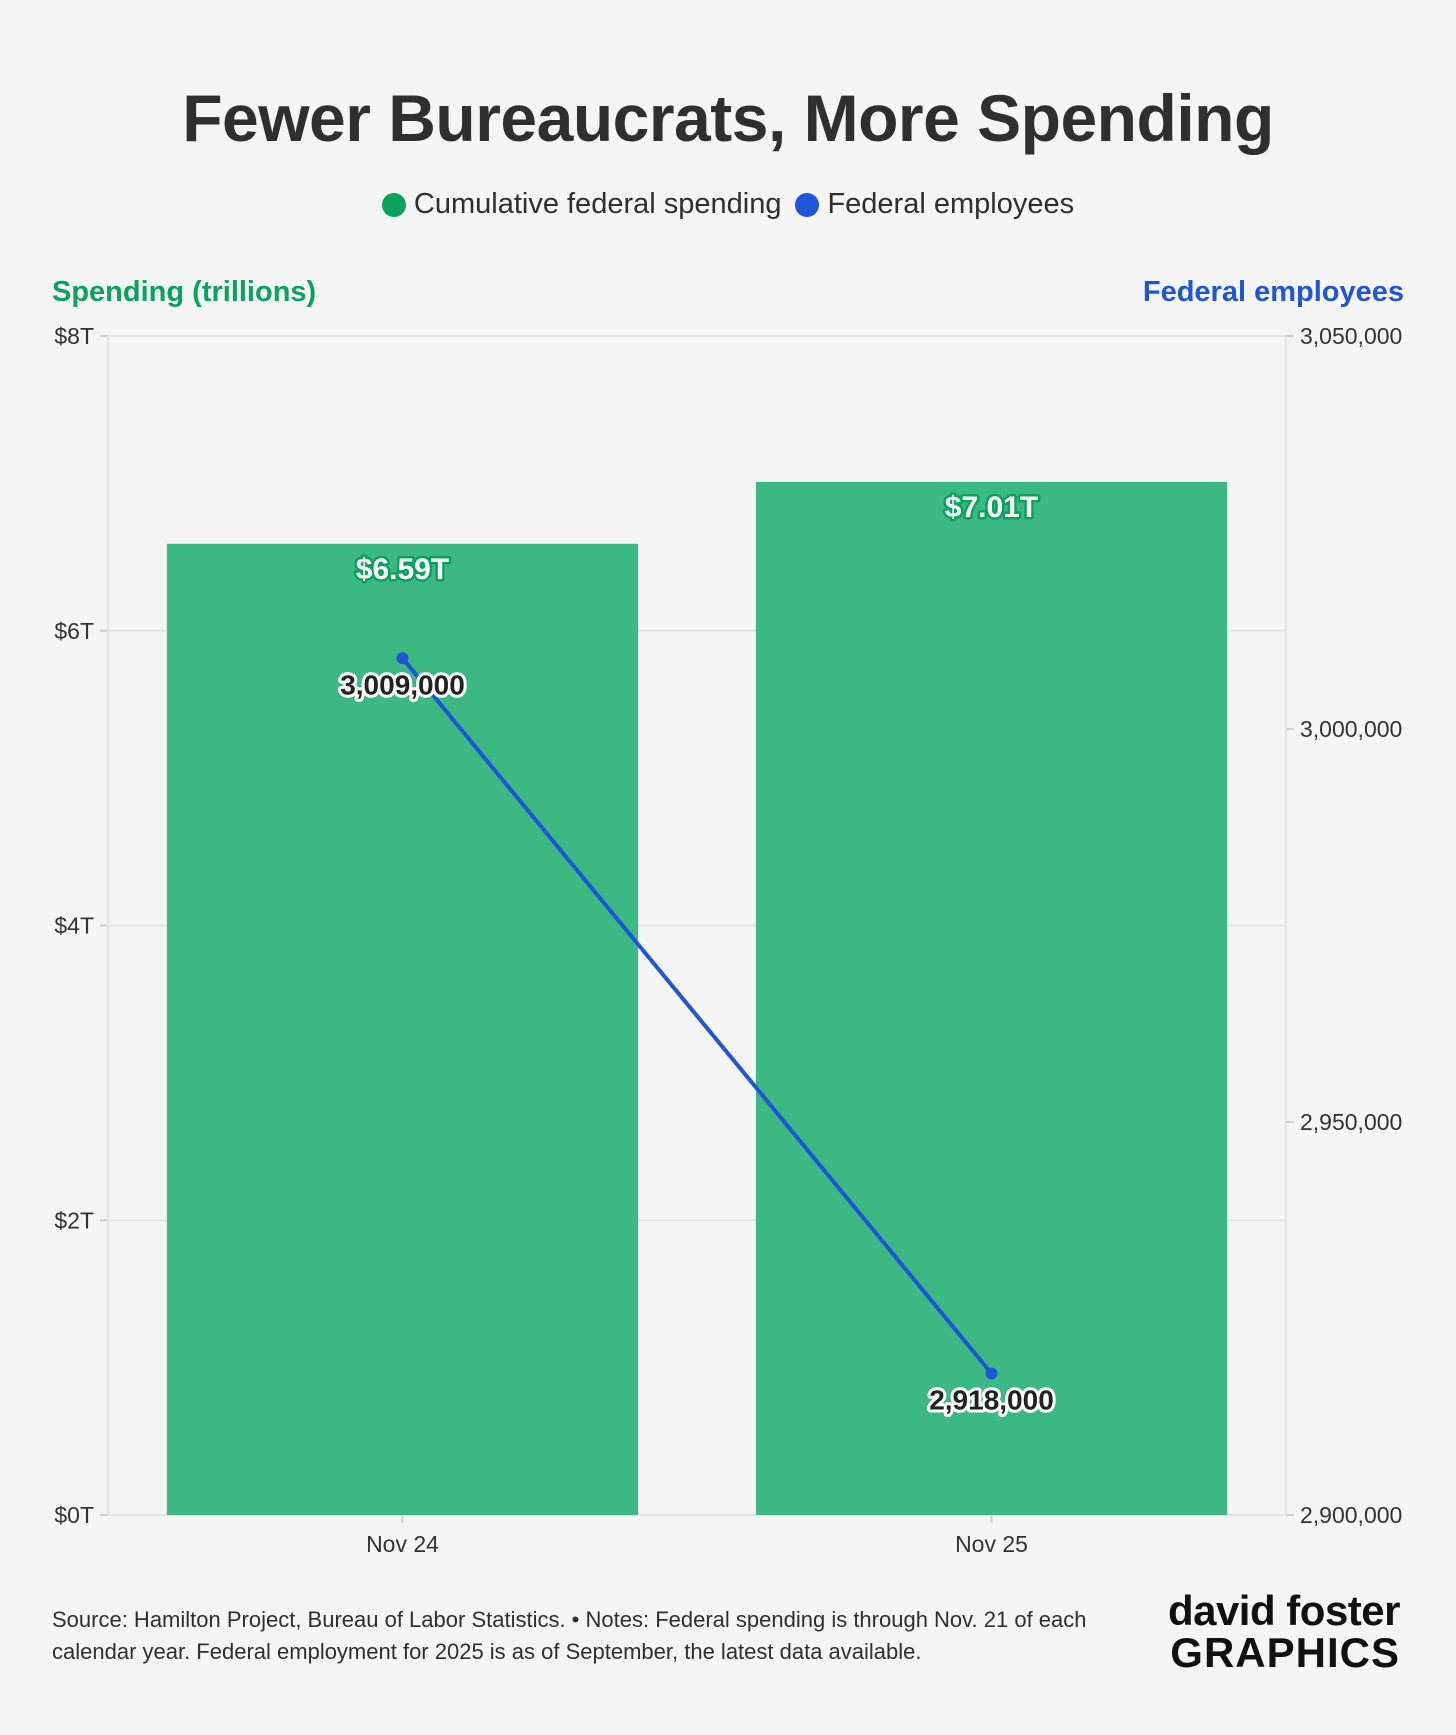 Image resolution: width=1456 pixels, height=1735 pixels. Describe the element at coordinates (402, 569) in the screenshot. I see `bar-data-label: $6.59T` at that location.